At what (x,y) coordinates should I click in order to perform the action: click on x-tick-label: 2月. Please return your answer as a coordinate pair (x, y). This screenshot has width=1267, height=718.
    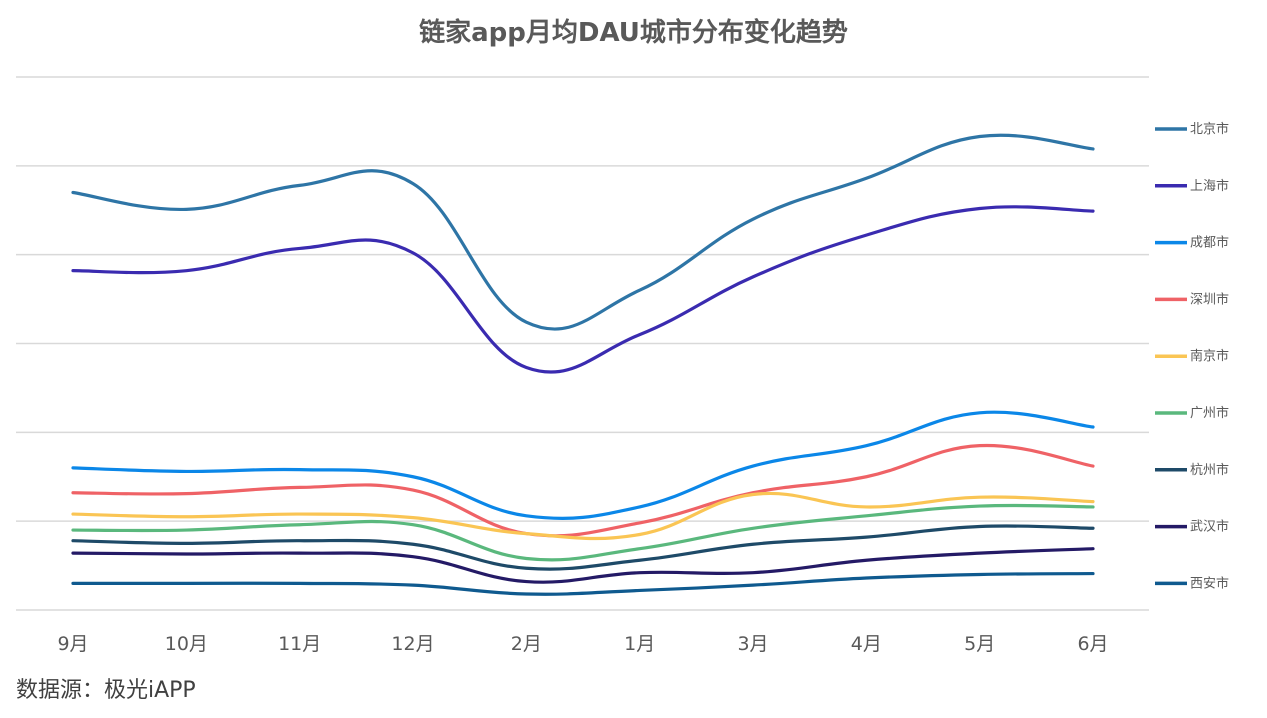
    Looking at the image, I should click on (526, 644).